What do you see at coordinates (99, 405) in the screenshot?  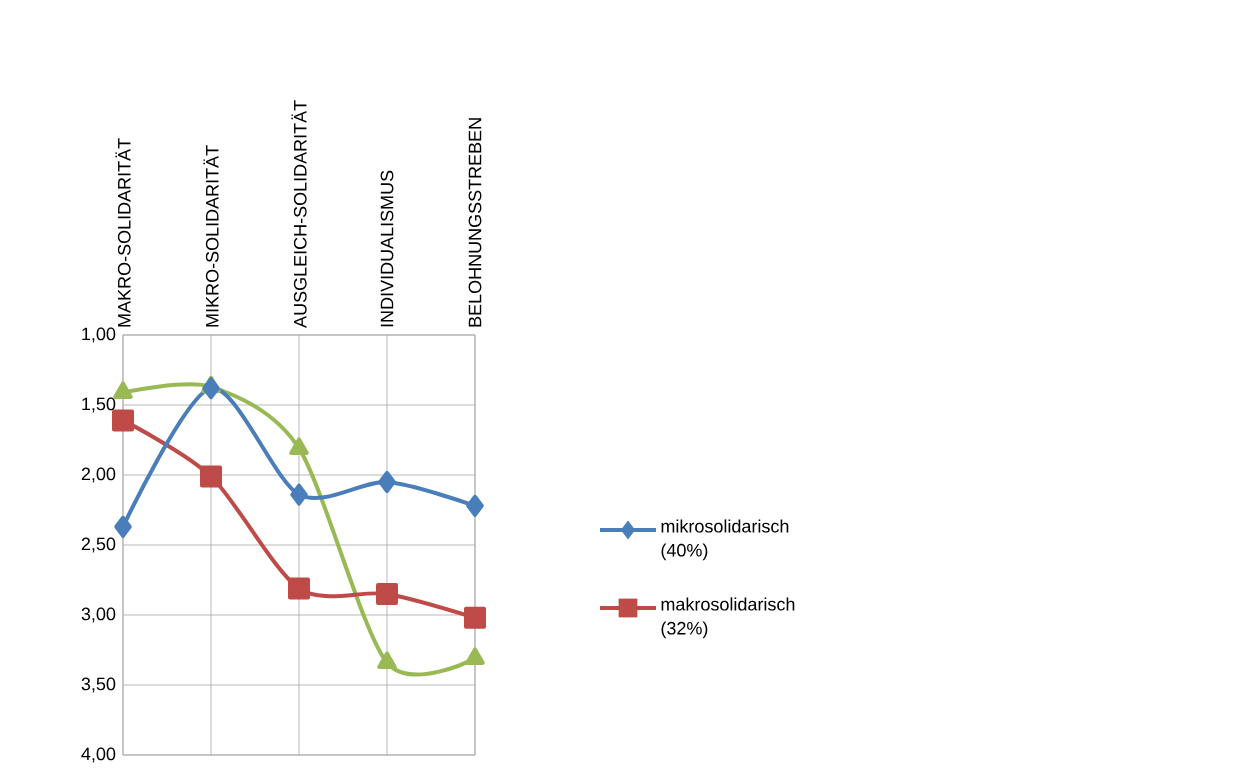 I see `y-tick-label: 1,50` at bounding box center [99, 405].